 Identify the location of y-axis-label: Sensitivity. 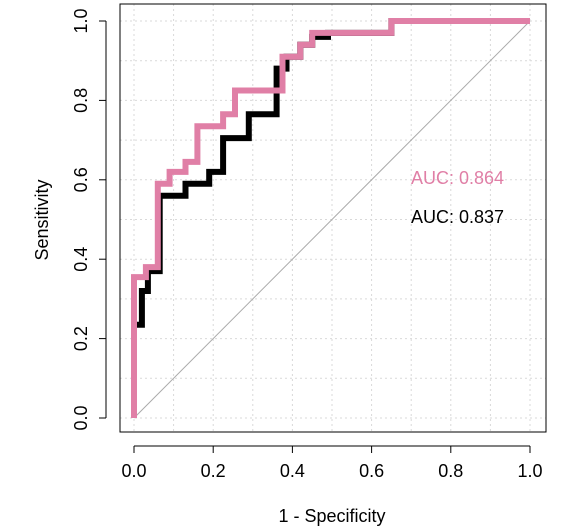
(42, 219).